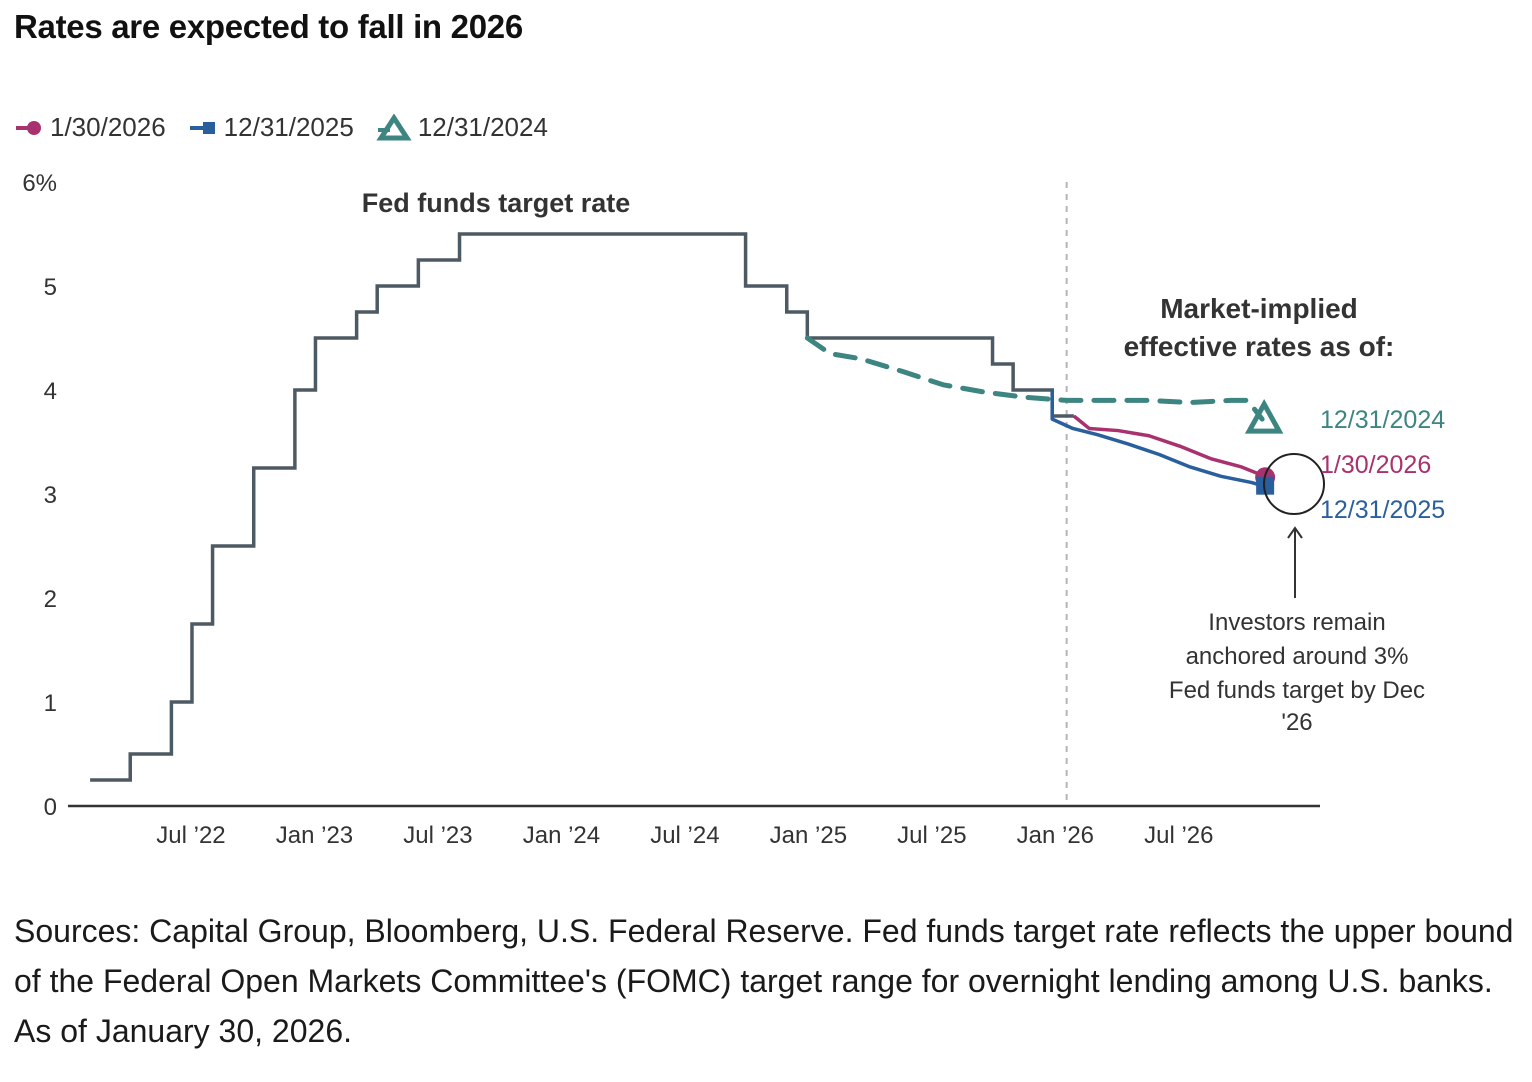 The image size is (1532, 1082). Describe the element at coordinates (1295, 562) in the screenshot. I see `callout-arrow` at that location.